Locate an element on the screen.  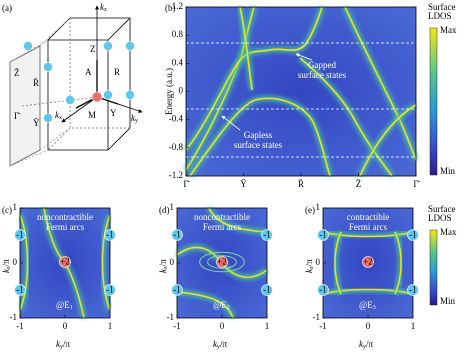
panel-label: (e) is located at coordinates (310, 210).